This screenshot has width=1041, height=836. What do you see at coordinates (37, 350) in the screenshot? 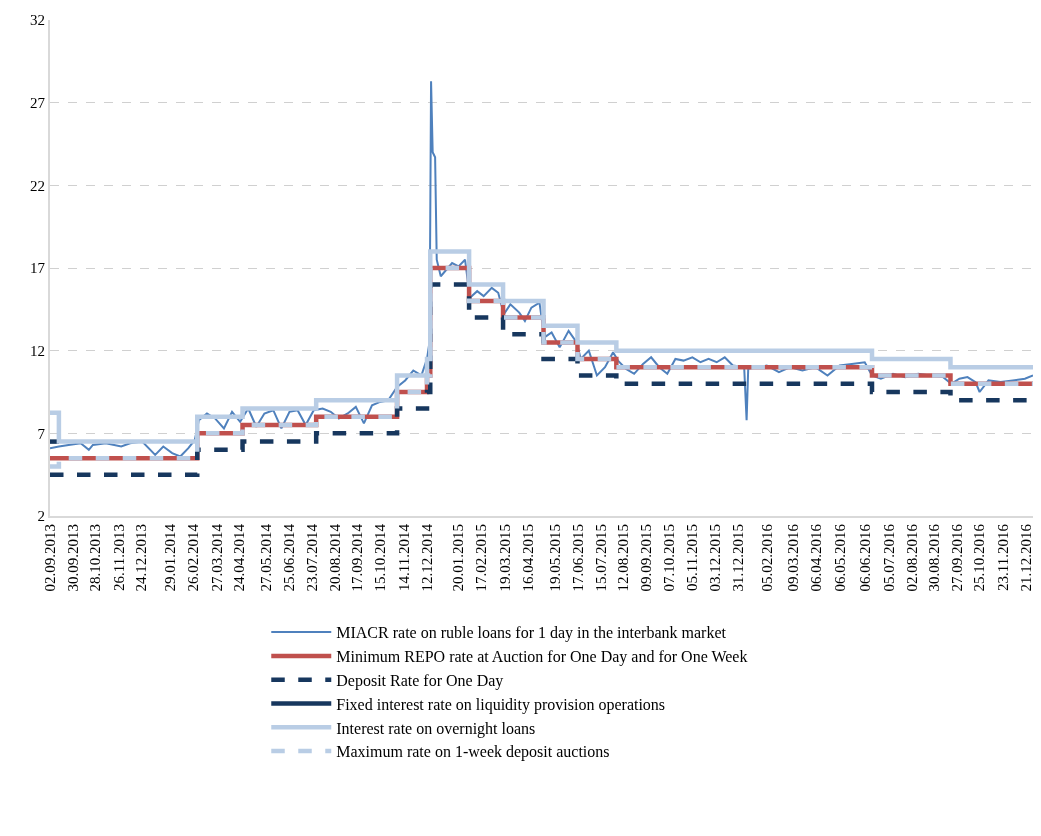
I see `y-tick-label: 12` at bounding box center [37, 350].